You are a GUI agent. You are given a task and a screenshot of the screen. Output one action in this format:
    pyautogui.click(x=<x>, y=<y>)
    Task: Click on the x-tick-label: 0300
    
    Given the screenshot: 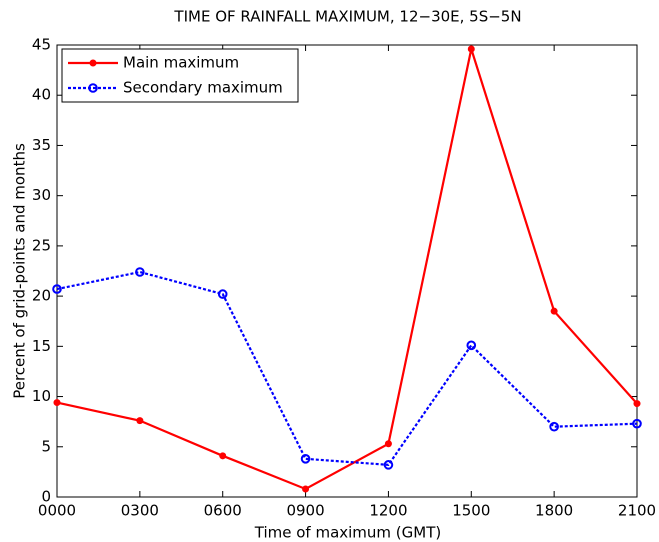 What is the action you would take?
    pyautogui.click(x=140, y=511)
    